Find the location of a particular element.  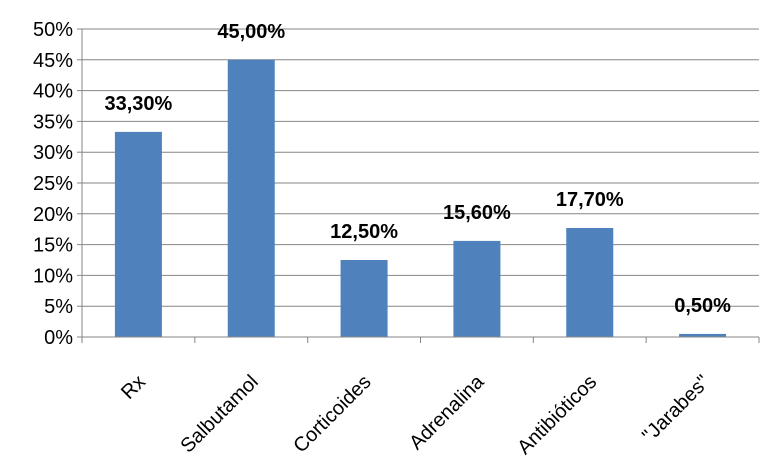

y-tick-label: 5% is located at coordinates (58, 307).